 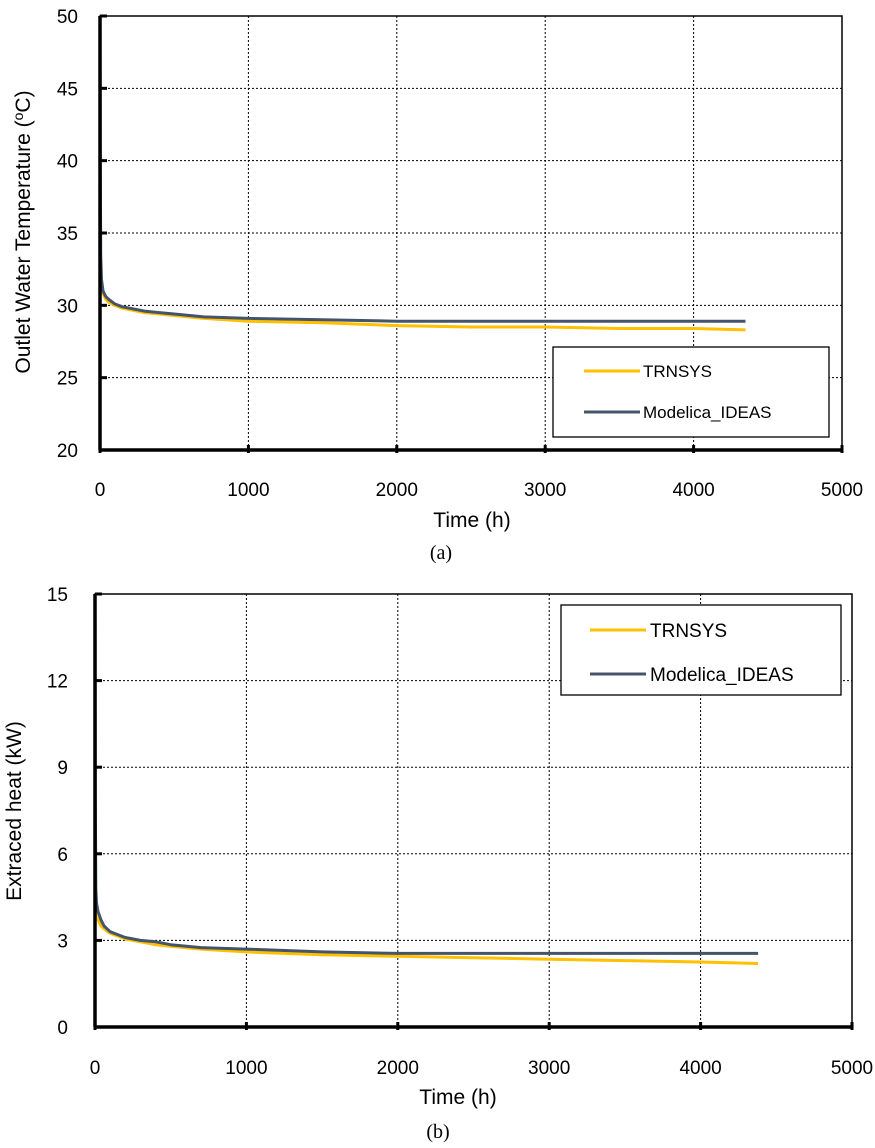 What do you see at coordinates (700, 1068) in the screenshot?
I see `chart-b-x-tick-label: 4000` at bounding box center [700, 1068].